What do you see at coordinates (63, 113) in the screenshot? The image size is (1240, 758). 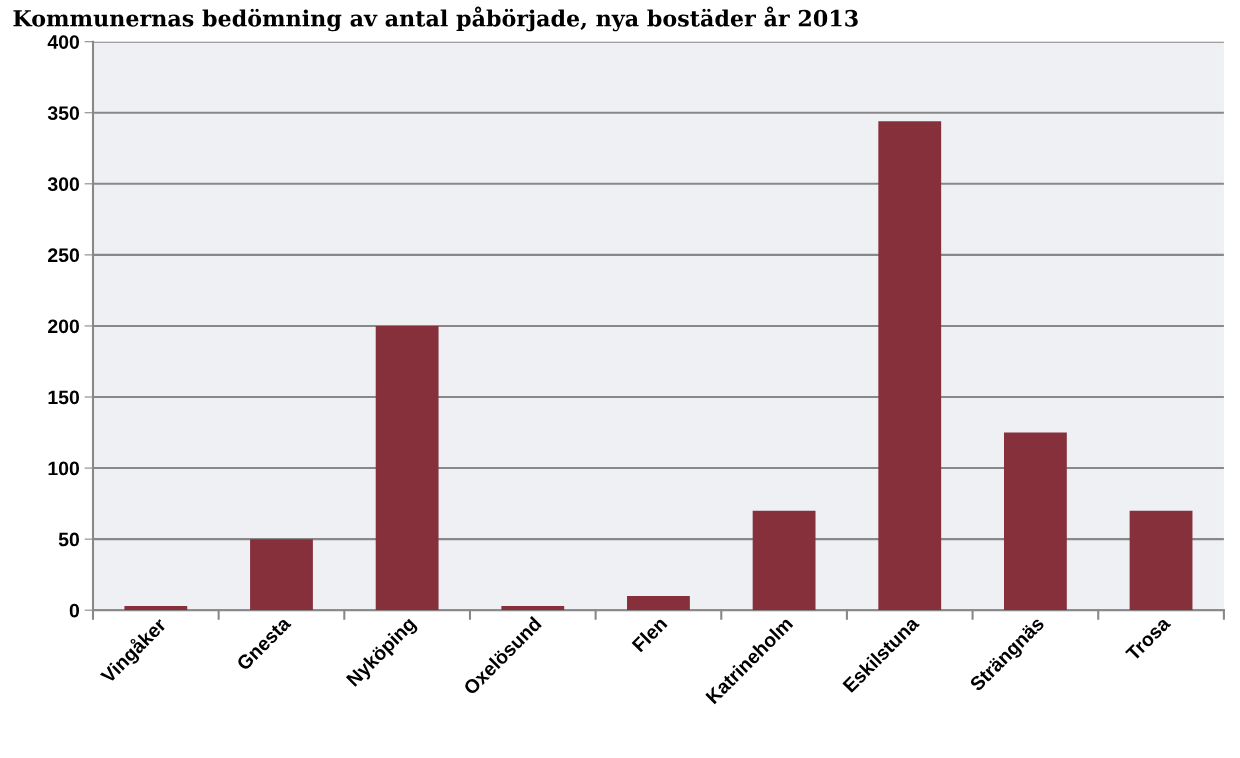 I see `y-tick-label: 350` at bounding box center [63, 113].